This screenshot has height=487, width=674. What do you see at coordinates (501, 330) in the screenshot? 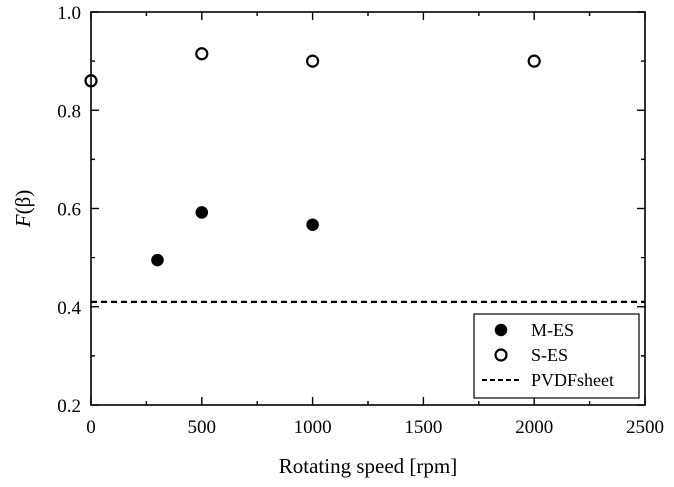
I see `legend-marker-m-es` at bounding box center [501, 330].